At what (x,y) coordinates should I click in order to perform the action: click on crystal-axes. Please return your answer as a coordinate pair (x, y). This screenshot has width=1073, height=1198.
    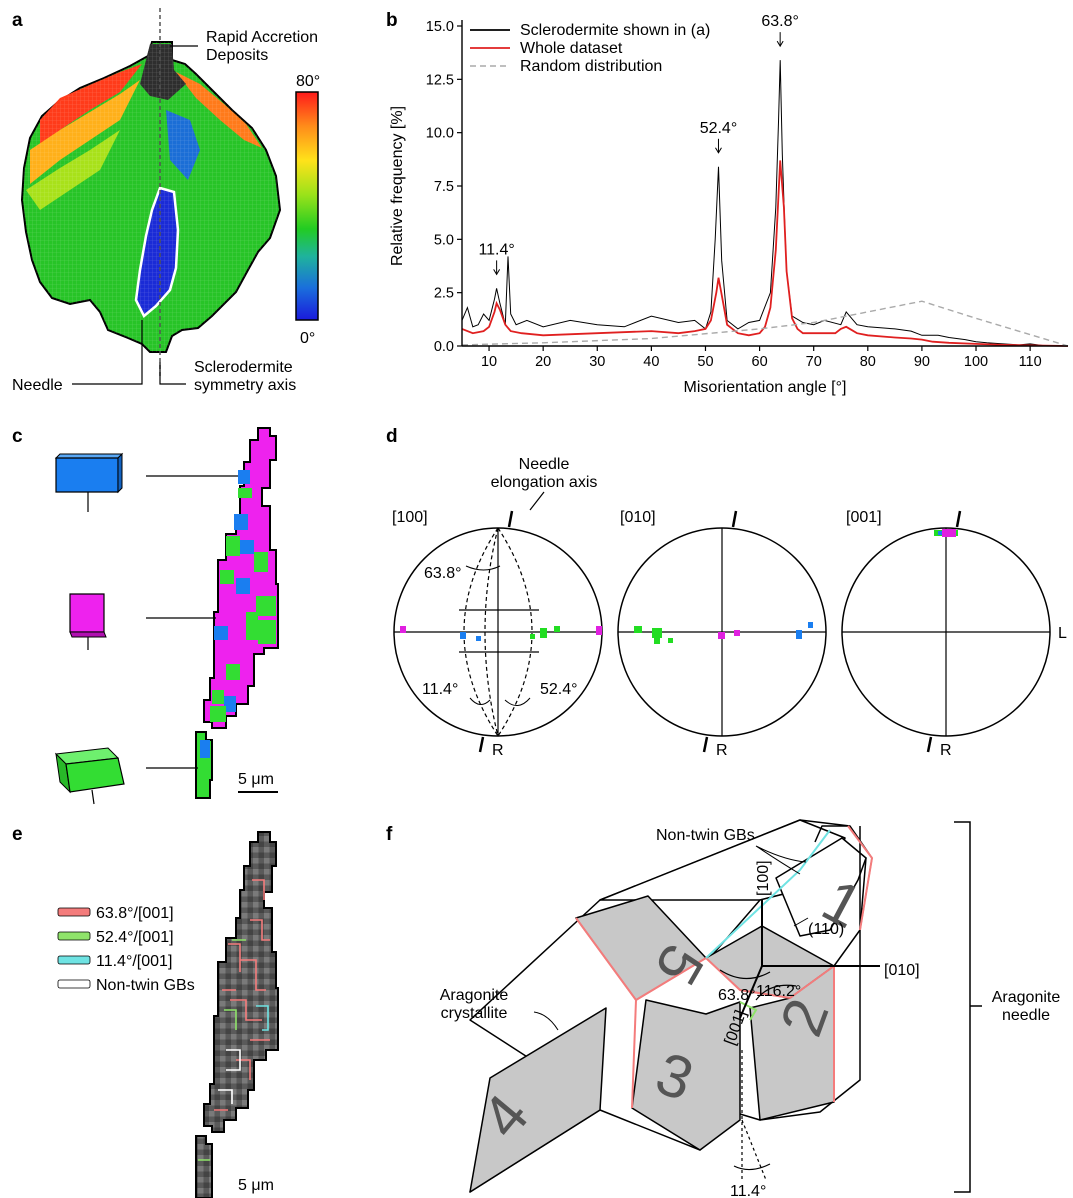
    Looking at the image, I should click on (809, 959).